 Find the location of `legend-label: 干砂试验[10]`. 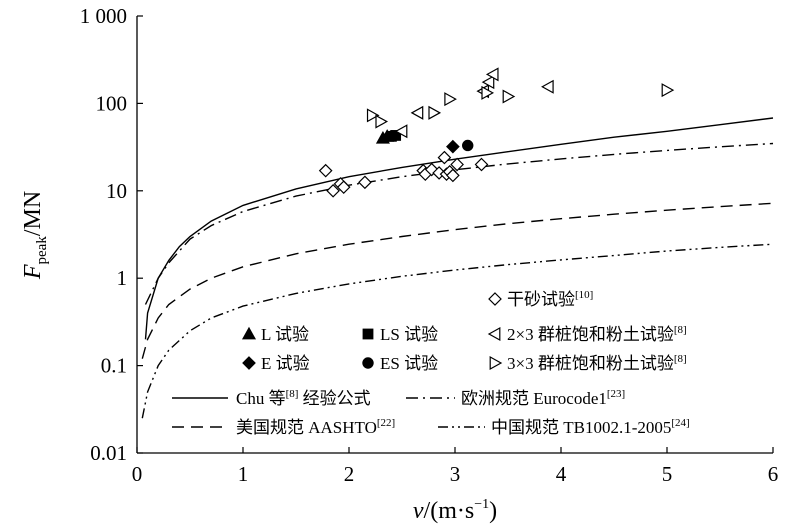

legend-label: 干砂试验[10] is located at coordinates (550, 299).